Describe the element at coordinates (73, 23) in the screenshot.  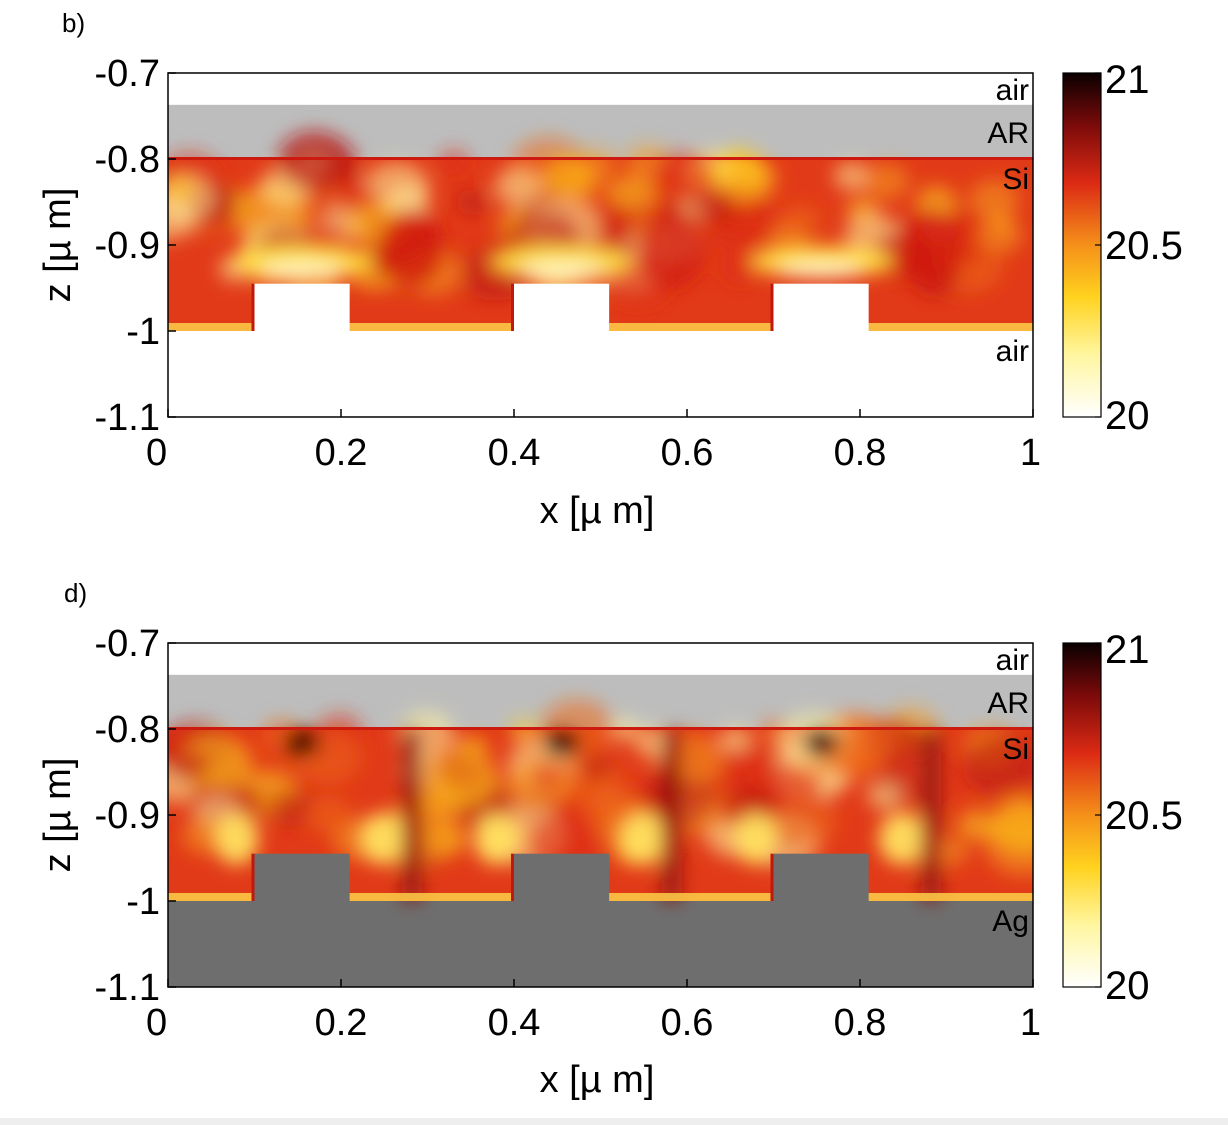
I see `panel-label: b)` at that location.